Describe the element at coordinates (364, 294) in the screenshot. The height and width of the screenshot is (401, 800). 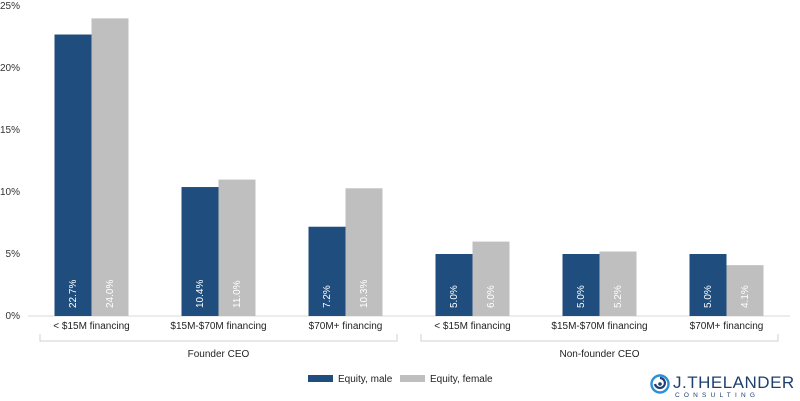
I see `data-label: 10.3%` at that location.